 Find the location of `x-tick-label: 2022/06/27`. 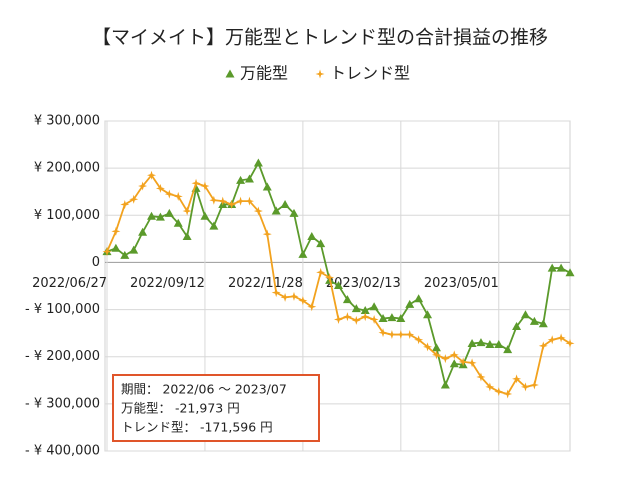

x-tick-label: 2022/06/27 is located at coordinates (69, 283).